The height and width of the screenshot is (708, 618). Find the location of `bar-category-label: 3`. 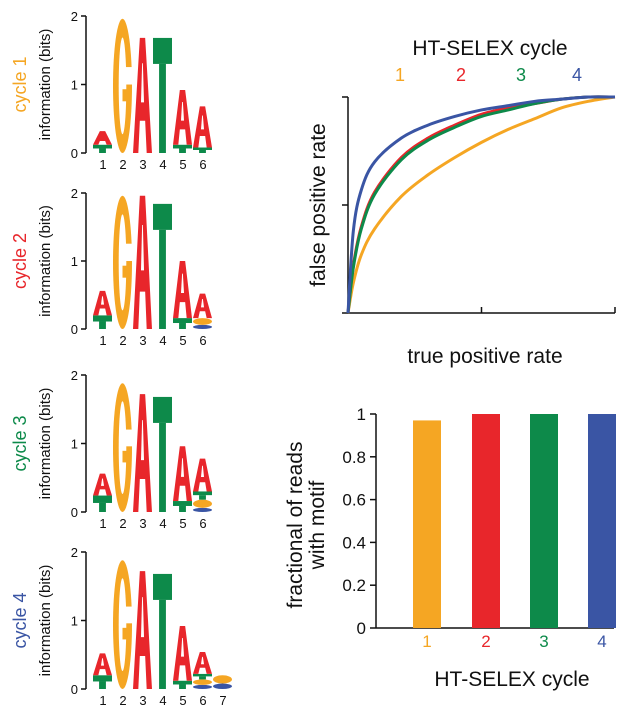

bar-category-label: 3 is located at coordinates (543, 641).